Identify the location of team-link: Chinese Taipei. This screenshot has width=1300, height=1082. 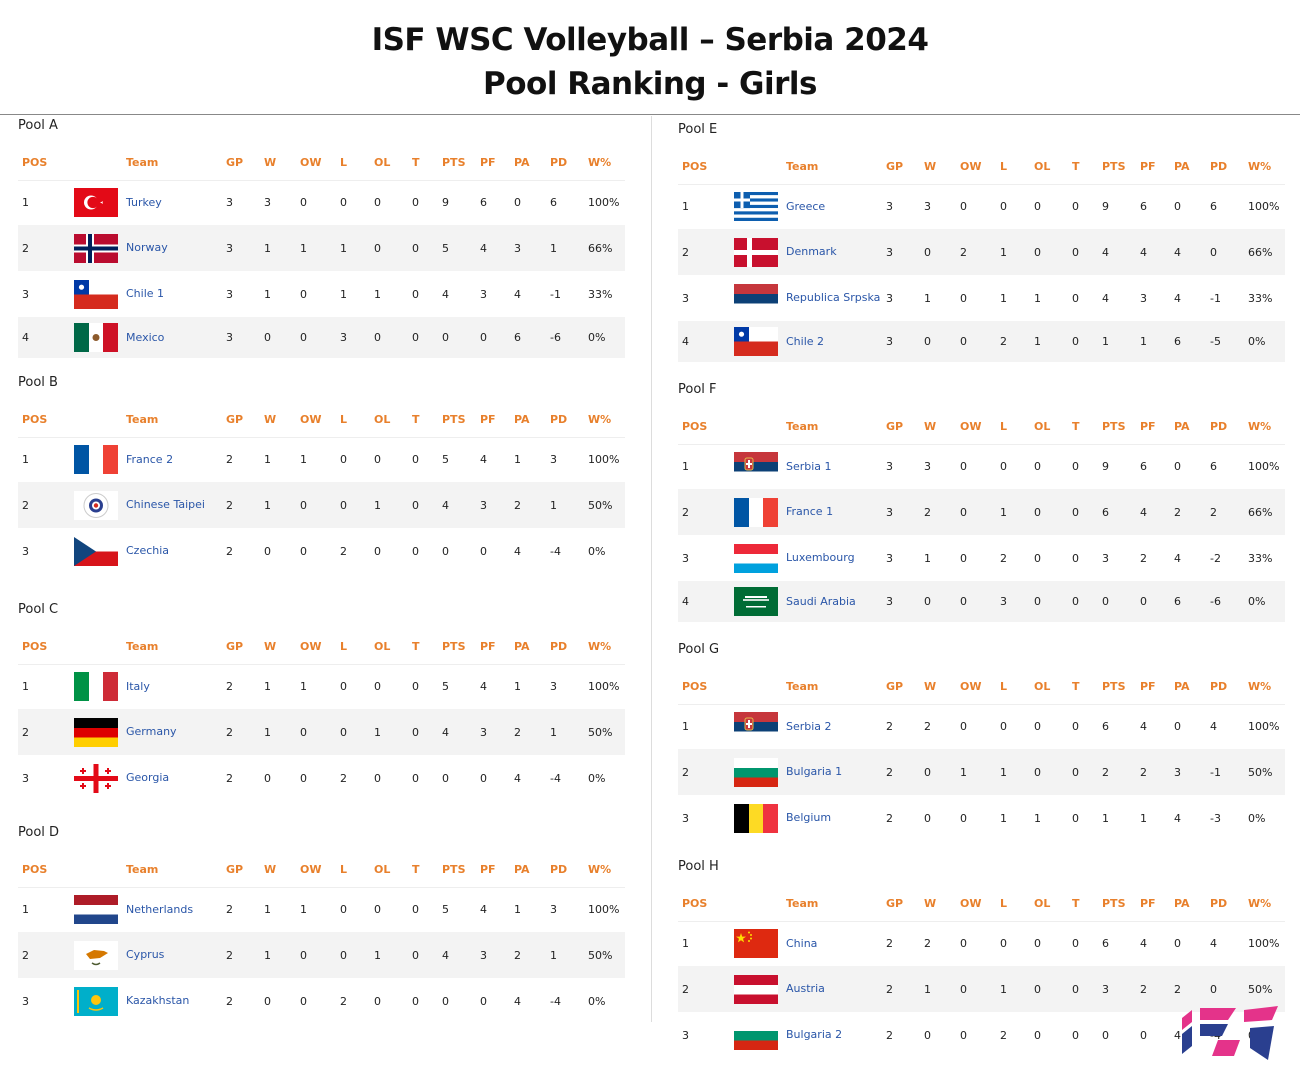
(172, 505).